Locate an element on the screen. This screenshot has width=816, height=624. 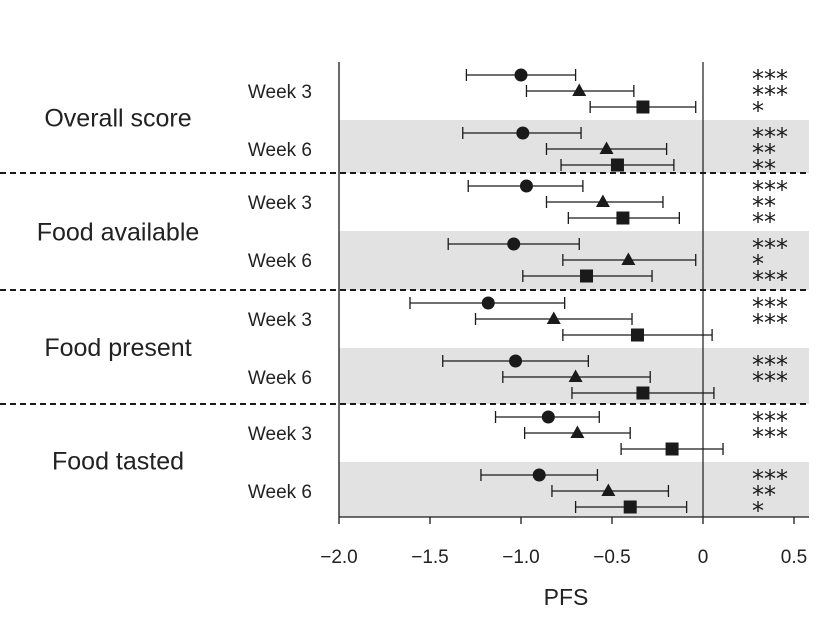
group-label: Food tasted is located at coordinates (118, 462).